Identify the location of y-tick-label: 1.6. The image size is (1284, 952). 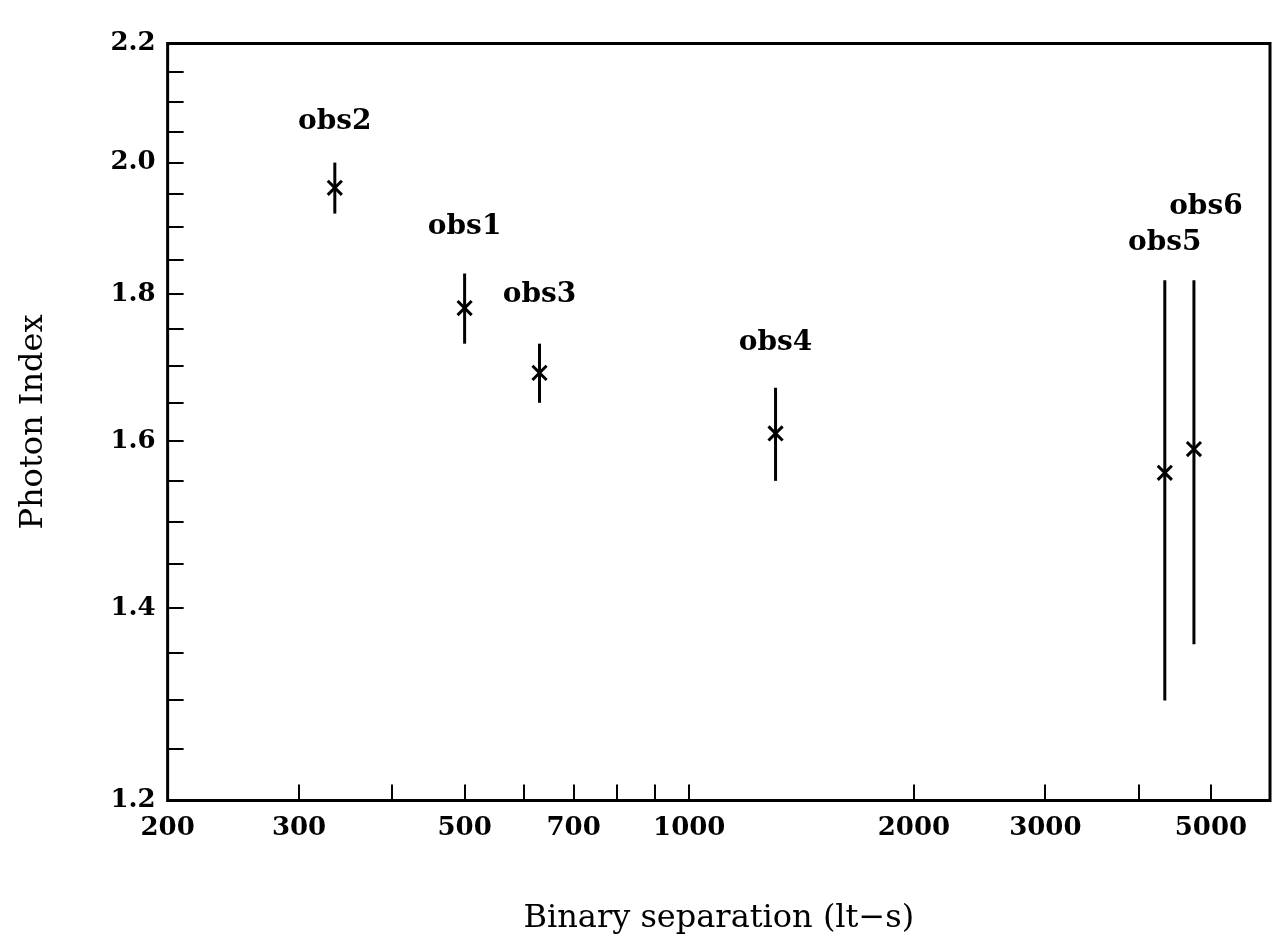
(133, 438).